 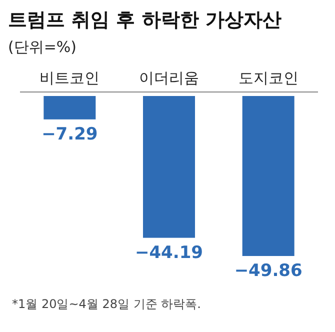 What do you see at coordinates (70, 78) in the screenshot?
I see `x-tick-label: 비트코인` at bounding box center [70, 78].